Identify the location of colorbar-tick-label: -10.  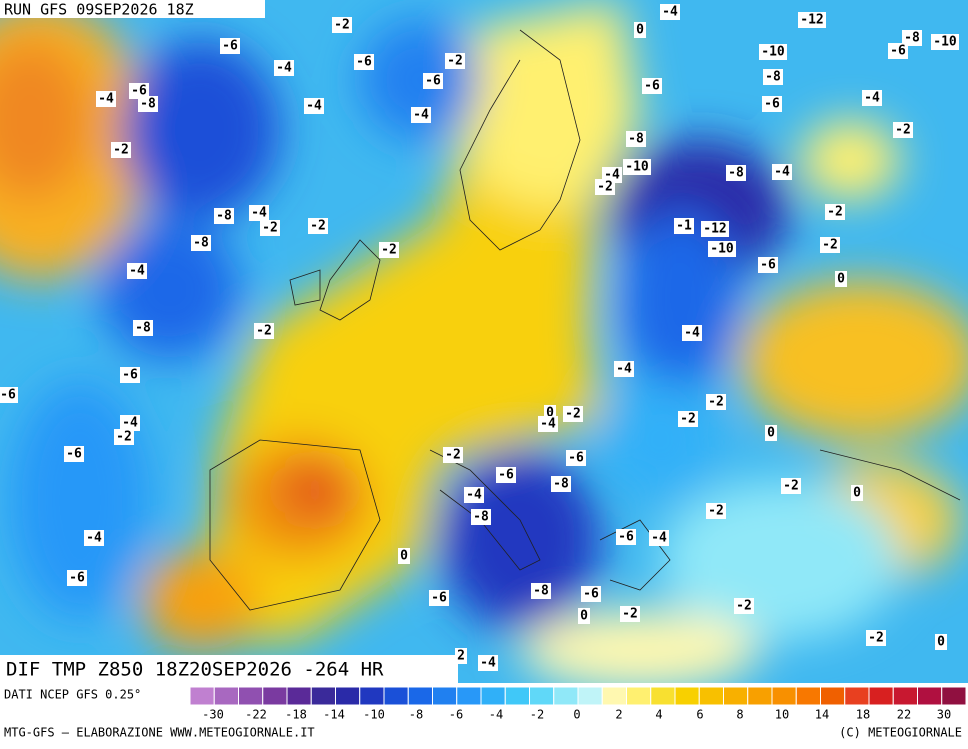
(374, 715).